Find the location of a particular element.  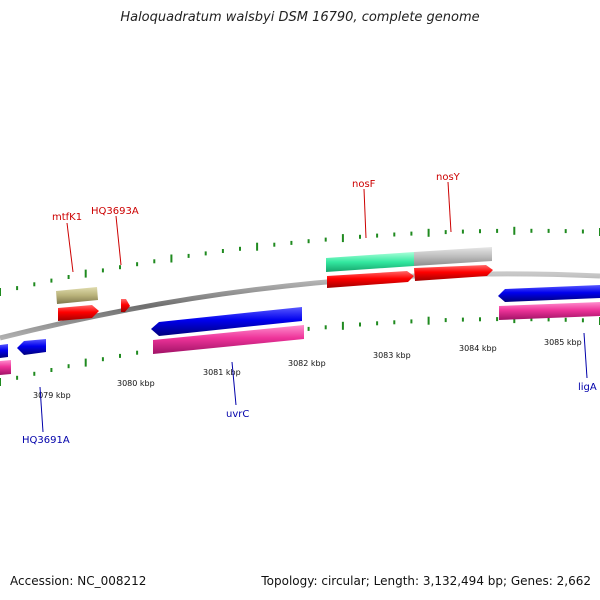

gene-label-uvrC: uvrC is located at coordinates (237, 414).